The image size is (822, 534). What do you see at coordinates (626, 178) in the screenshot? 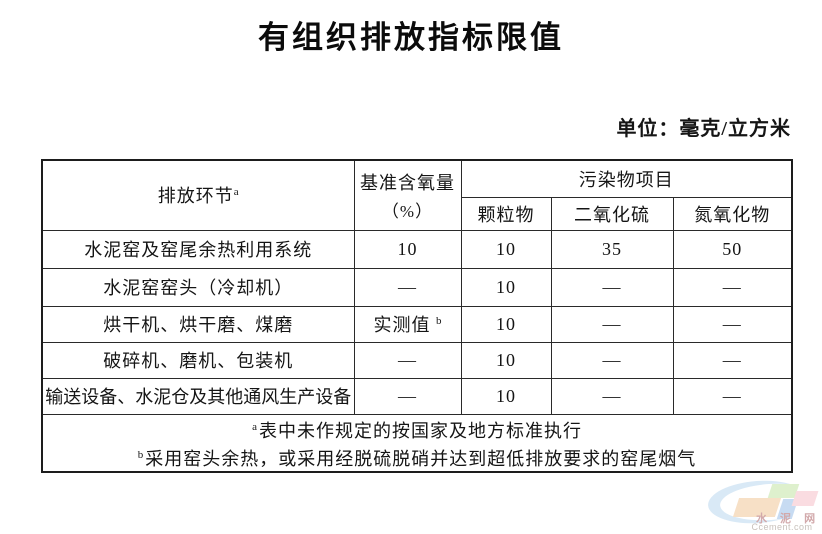
I see `header-pollutant-group-cell: 污染物项目` at bounding box center [626, 178].